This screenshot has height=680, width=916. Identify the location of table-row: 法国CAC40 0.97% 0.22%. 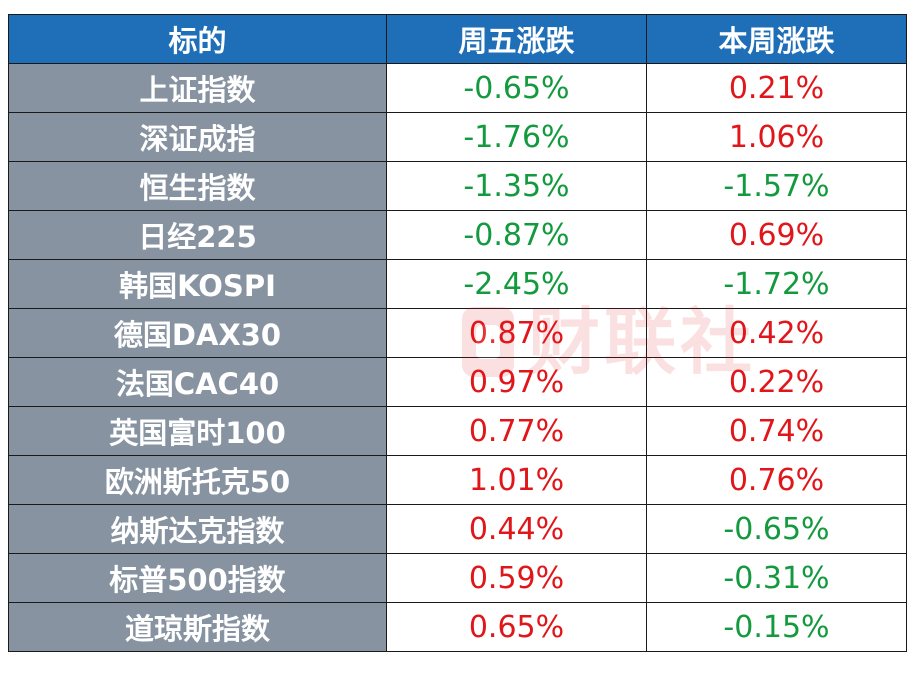
(457, 382).